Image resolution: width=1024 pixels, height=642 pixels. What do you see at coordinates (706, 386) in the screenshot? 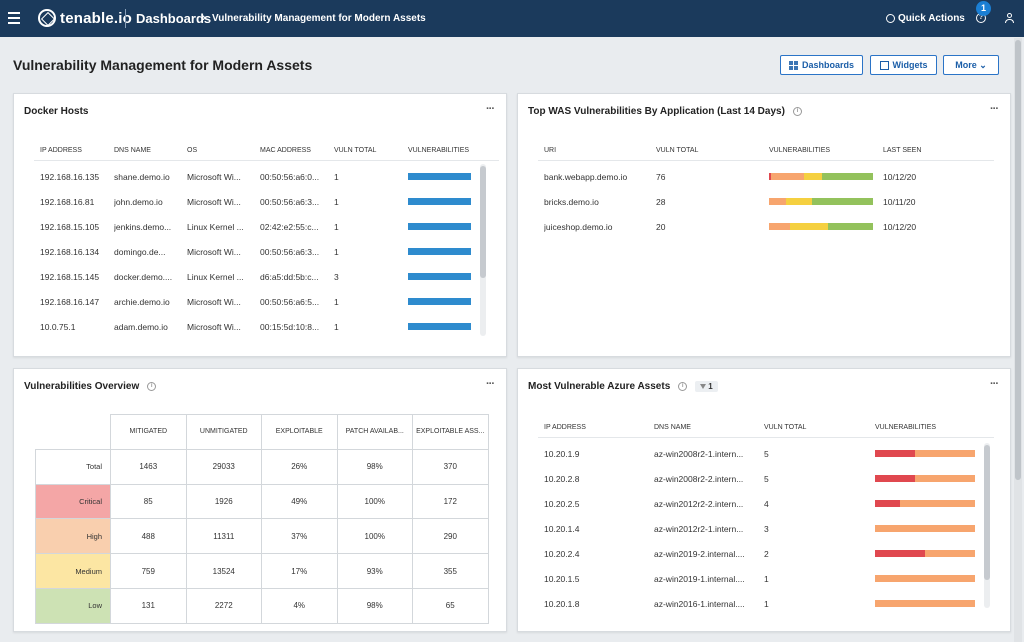
I see `filter-badge: 1` at bounding box center [706, 386].